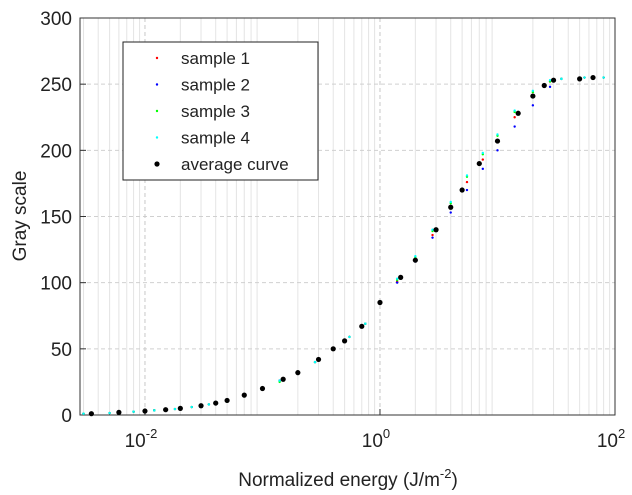 The width and height of the screenshot is (632, 495). What do you see at coordinates (56, 218) in the screenshot?
I see `y-tick-label: 150` at bounding box center [56, 218].